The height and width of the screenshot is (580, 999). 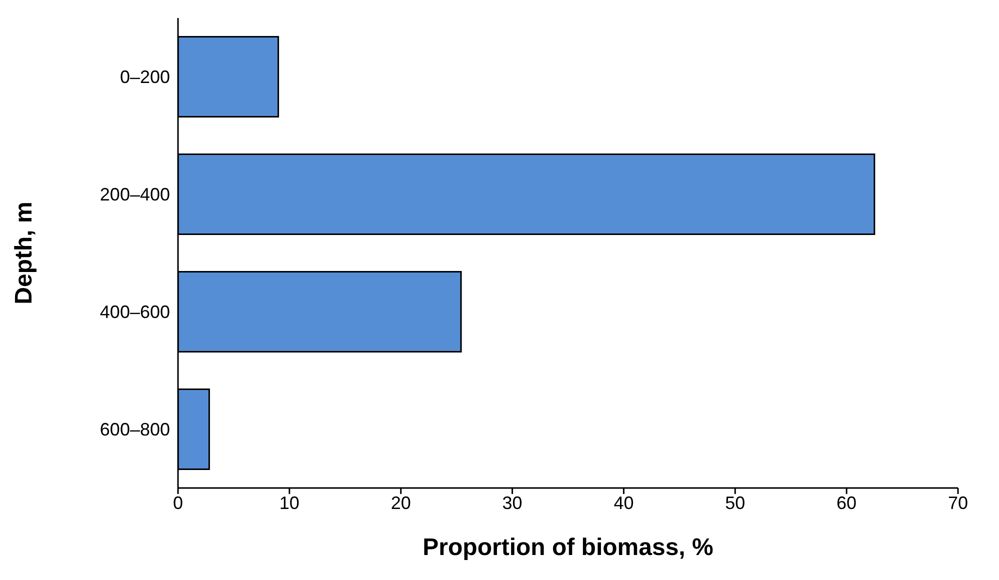 I want to click on x-tick-label: 70, so click(x=958, y=502).